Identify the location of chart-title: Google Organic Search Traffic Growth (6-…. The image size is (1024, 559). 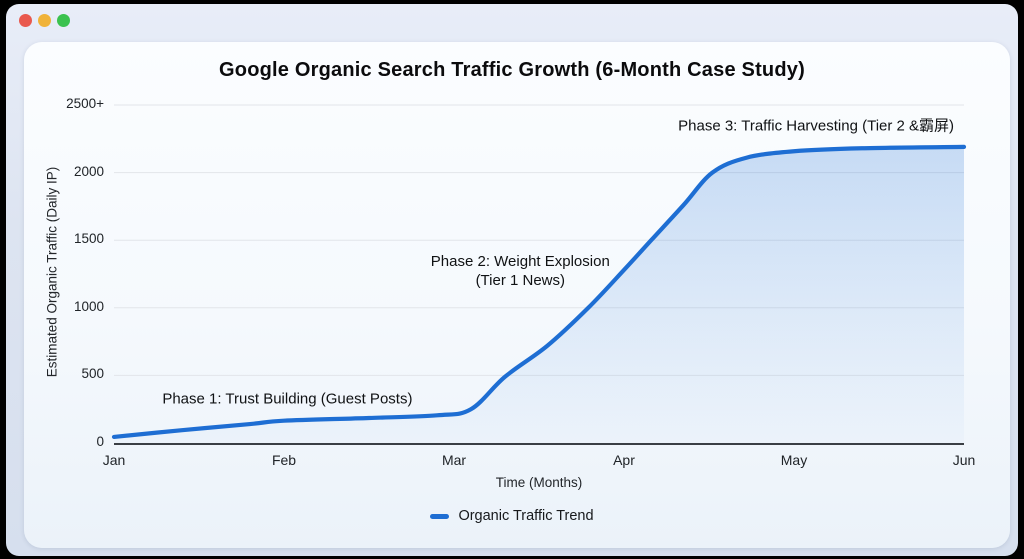
(512, 70).